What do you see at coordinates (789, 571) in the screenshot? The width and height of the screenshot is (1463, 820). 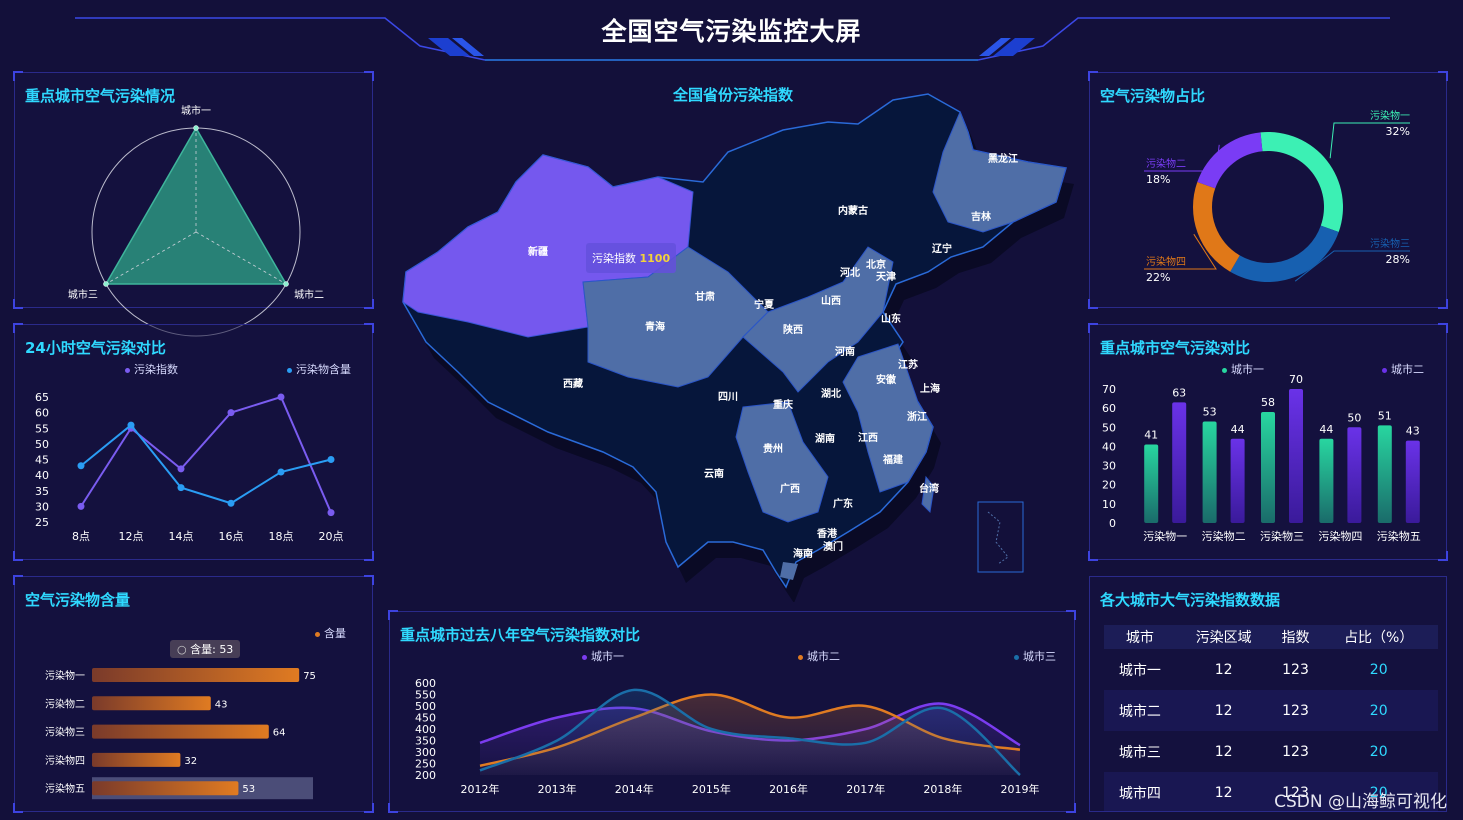 I see `map-region-hainan` at bounding box center [789, 571].